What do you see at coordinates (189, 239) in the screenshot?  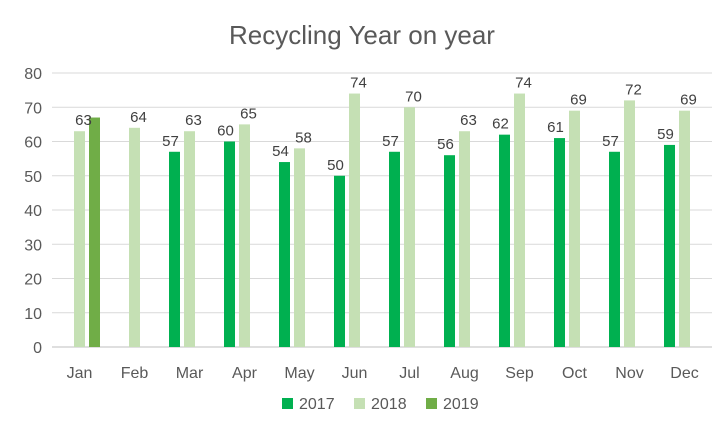 I see `bar-2018-Mar` at bounding box center [189, 239].